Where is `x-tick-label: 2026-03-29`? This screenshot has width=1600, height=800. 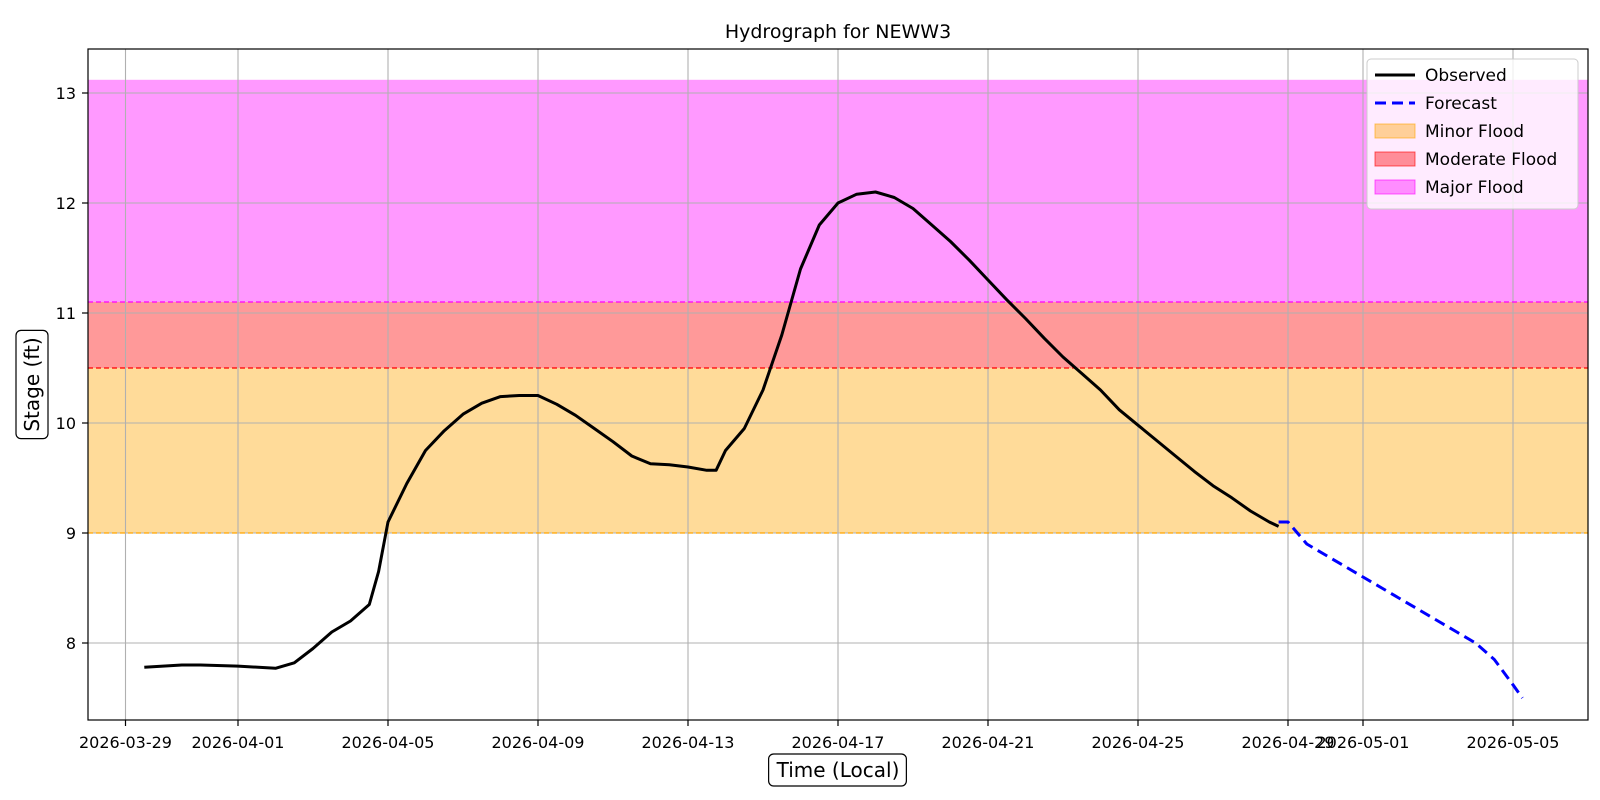 x-tick-label: 2026-03-29 is located at coordinates (125, 742).